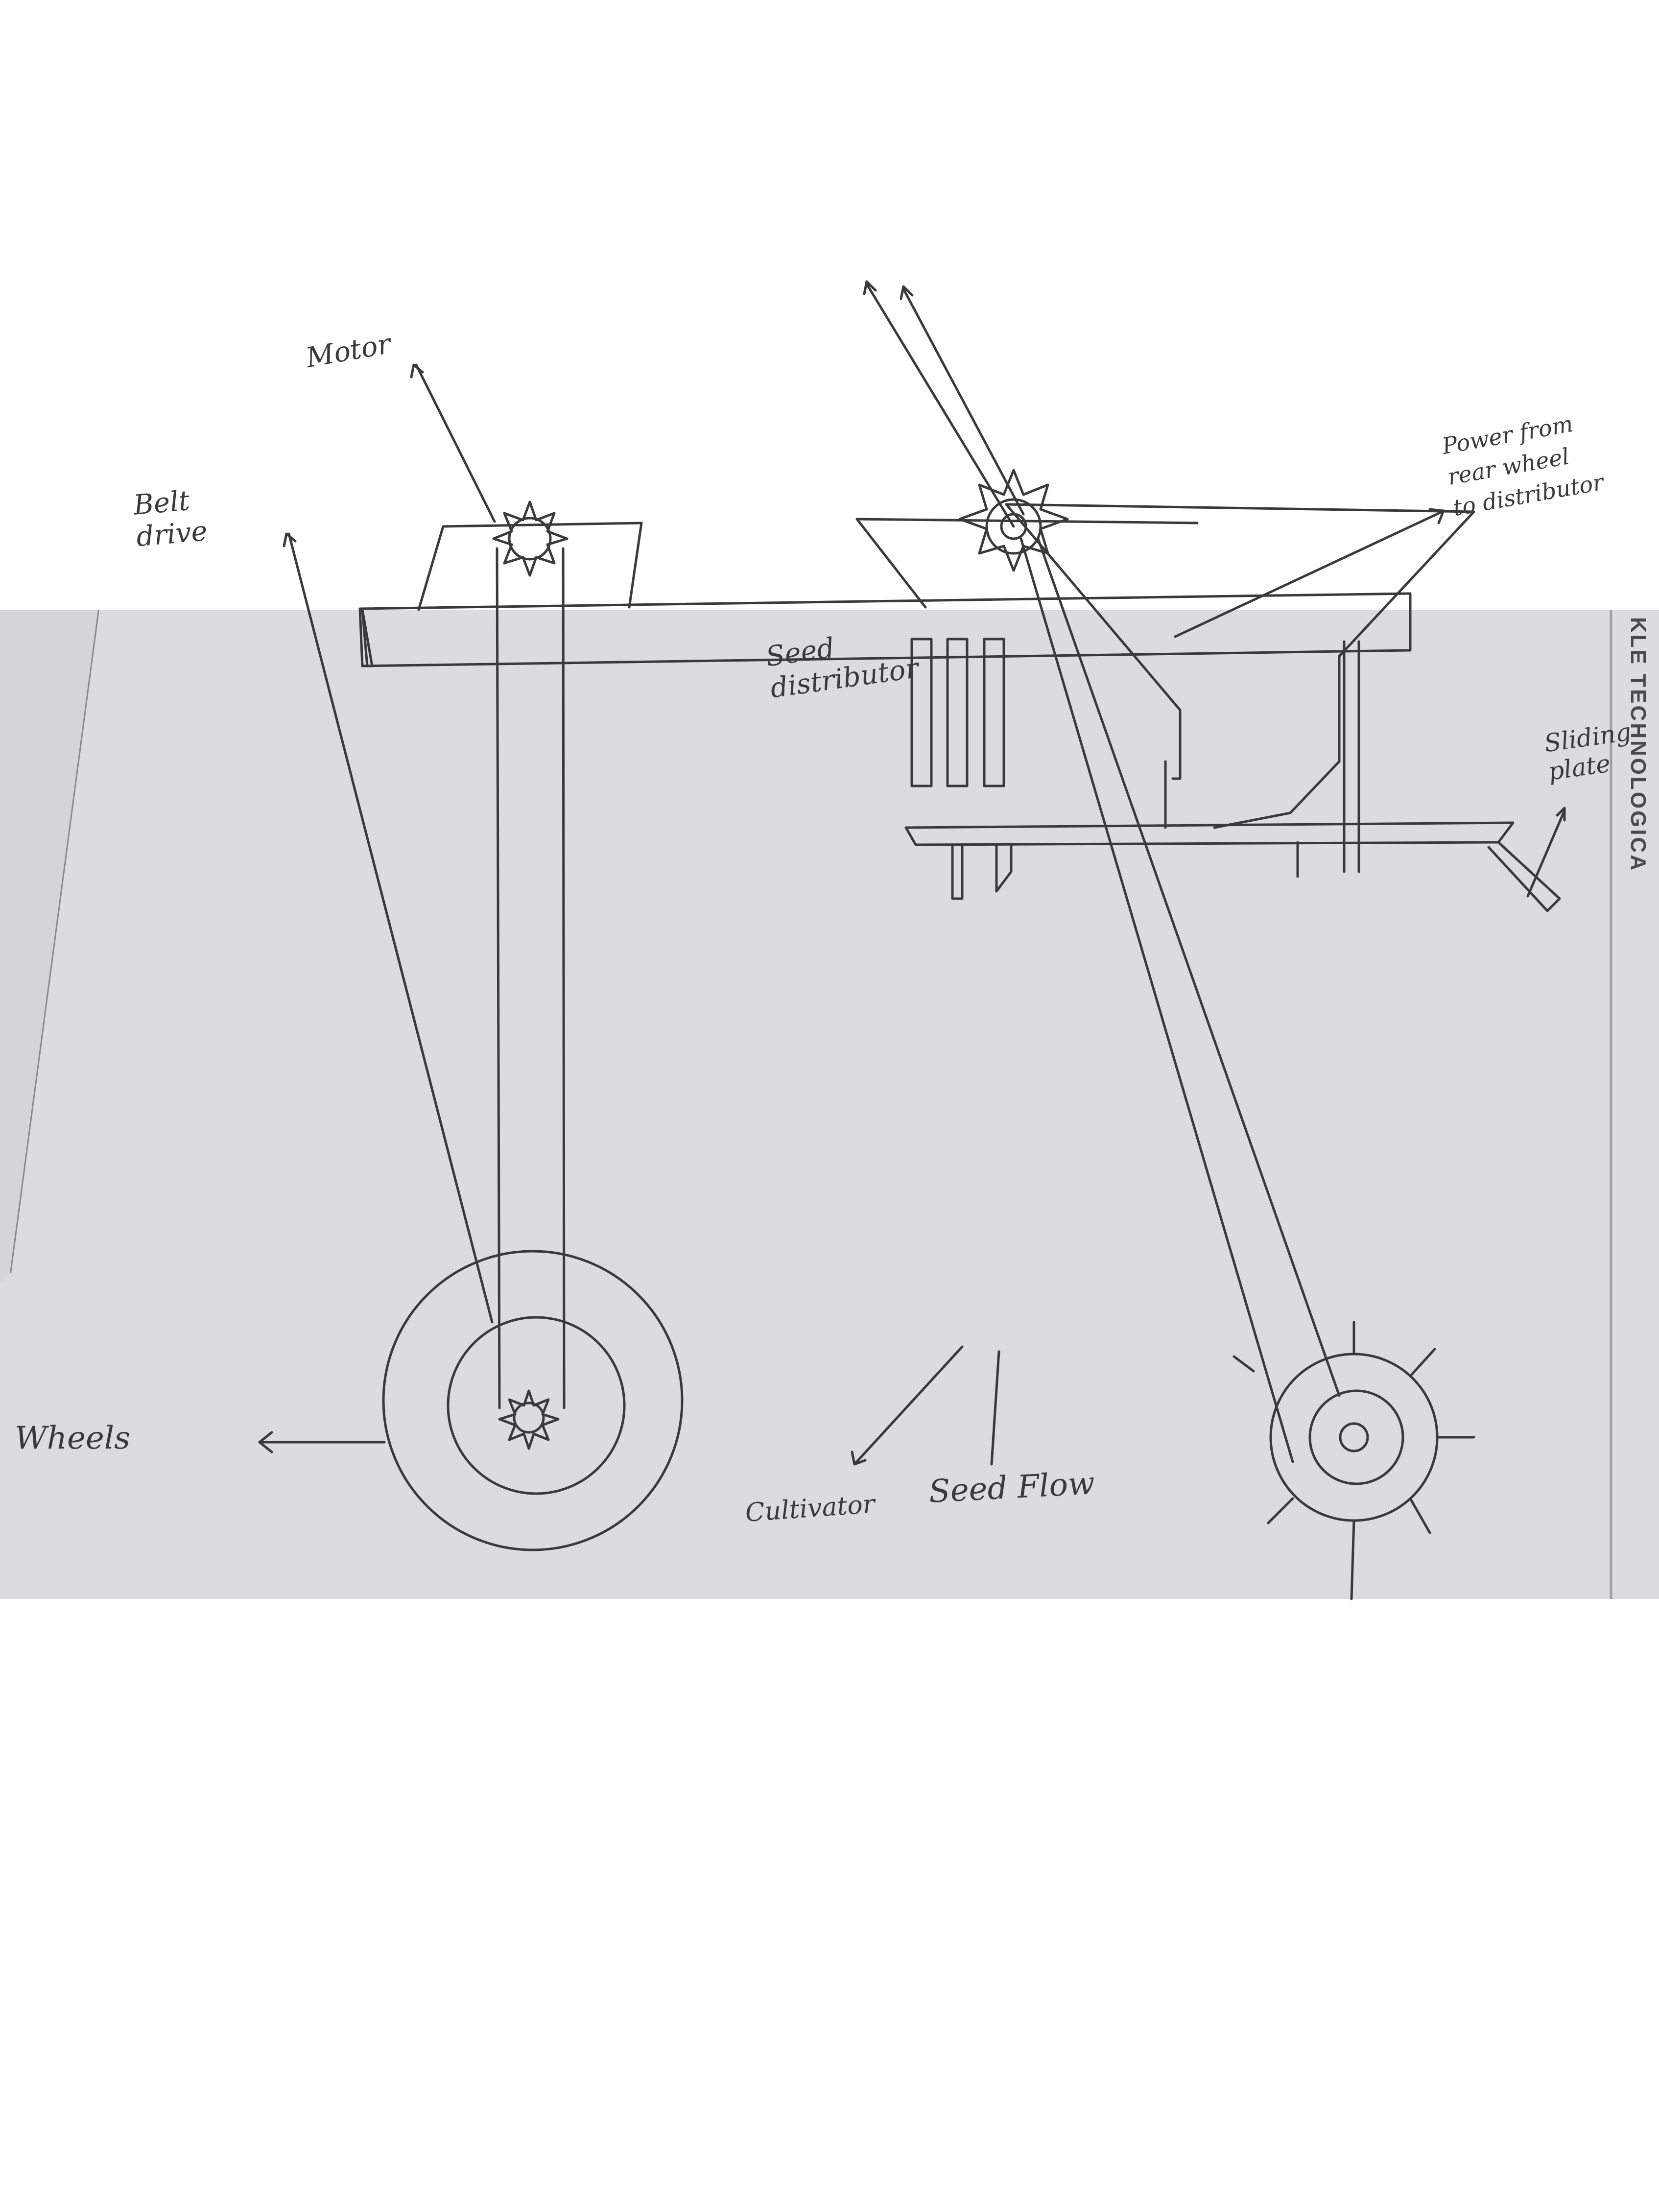 This screenshot has height=2212, width=1659. Describe the element at coordinates (172, 534) in the screenshot. I see `label-drive-line2: drive` at that location.